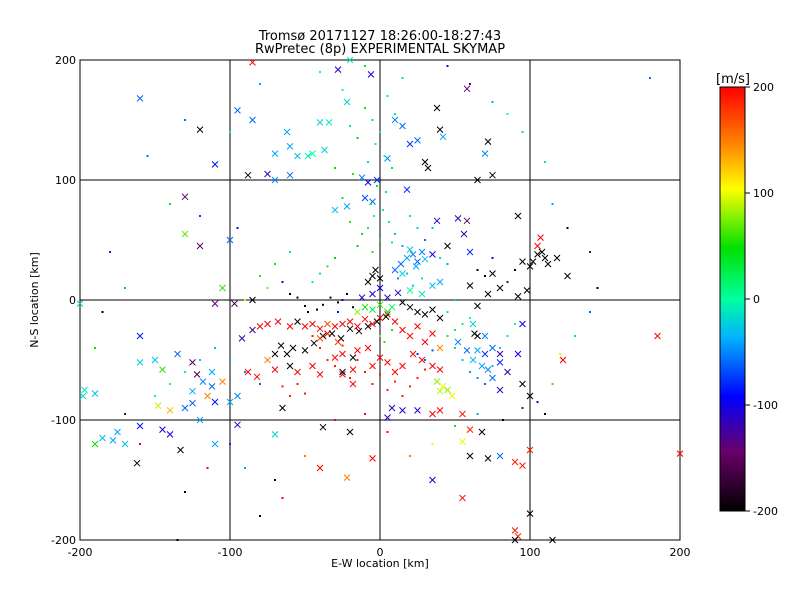  What do you see at coordinates (63, 420) in the screenshot?
I see `y-tick-label: -100` at bounding box center [63, 420].